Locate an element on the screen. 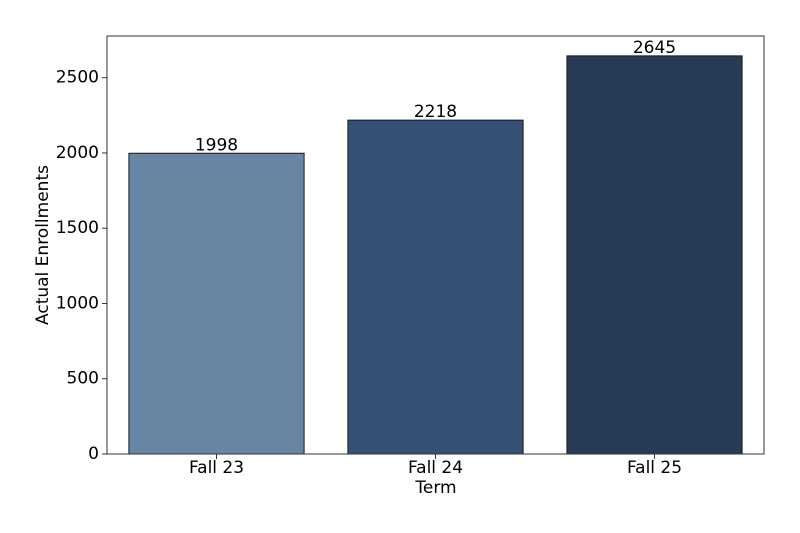 The height and width of the screenshot is (533, 800). x-tick-label: Fall 25 is located at coordinates (654, 468).